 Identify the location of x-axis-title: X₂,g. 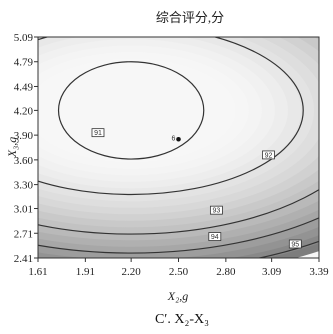
(178, 296).